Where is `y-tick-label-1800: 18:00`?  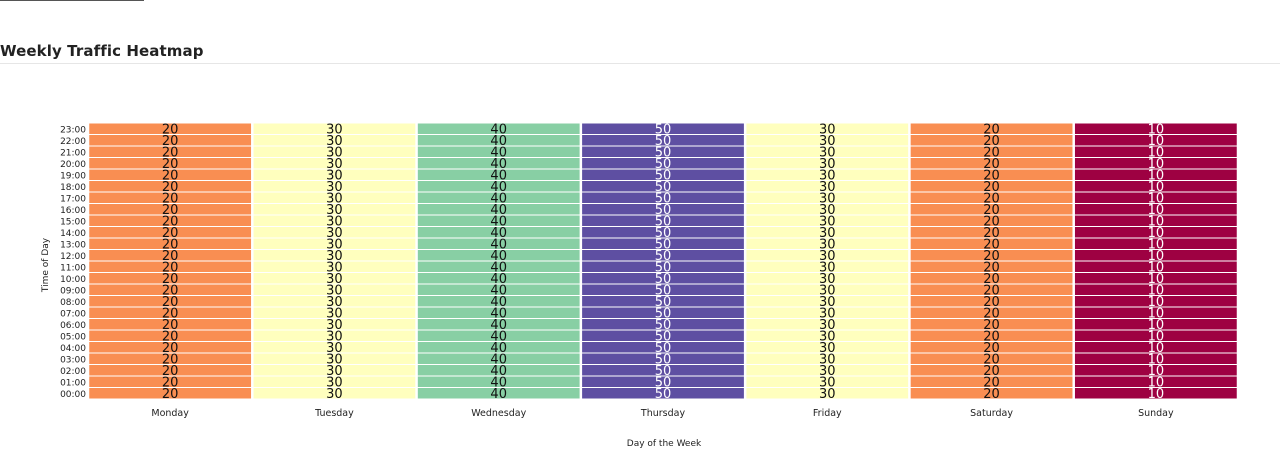
y-tick-label-1800: 18:00 is located at coordinates (73, 188).